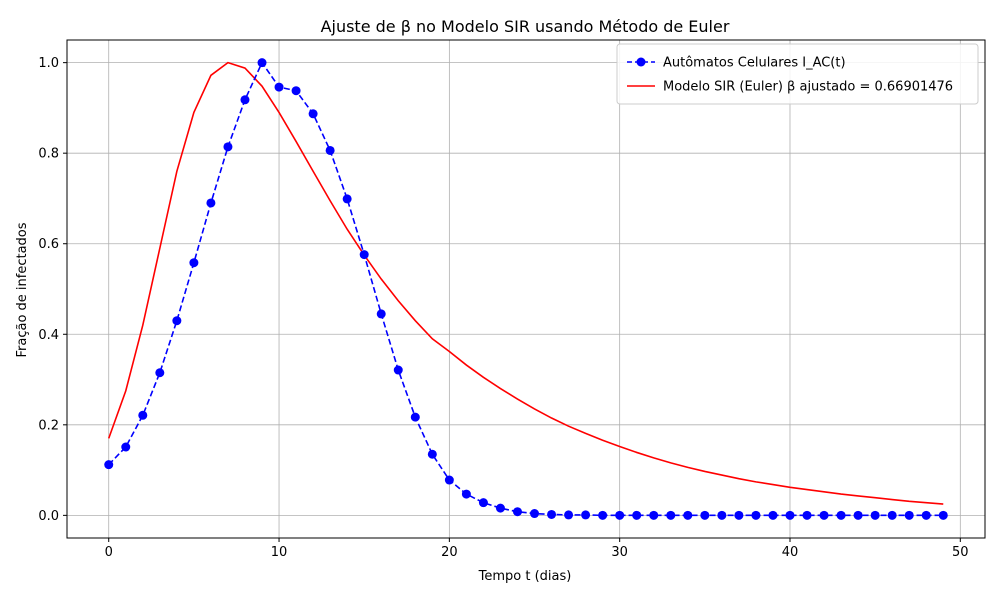 Image resolution: width=1000 pixels, height=604 pixels. Describe the element at coordinates (790, 552) in the screenshot. I see `x-tick-label: 40` at that location.